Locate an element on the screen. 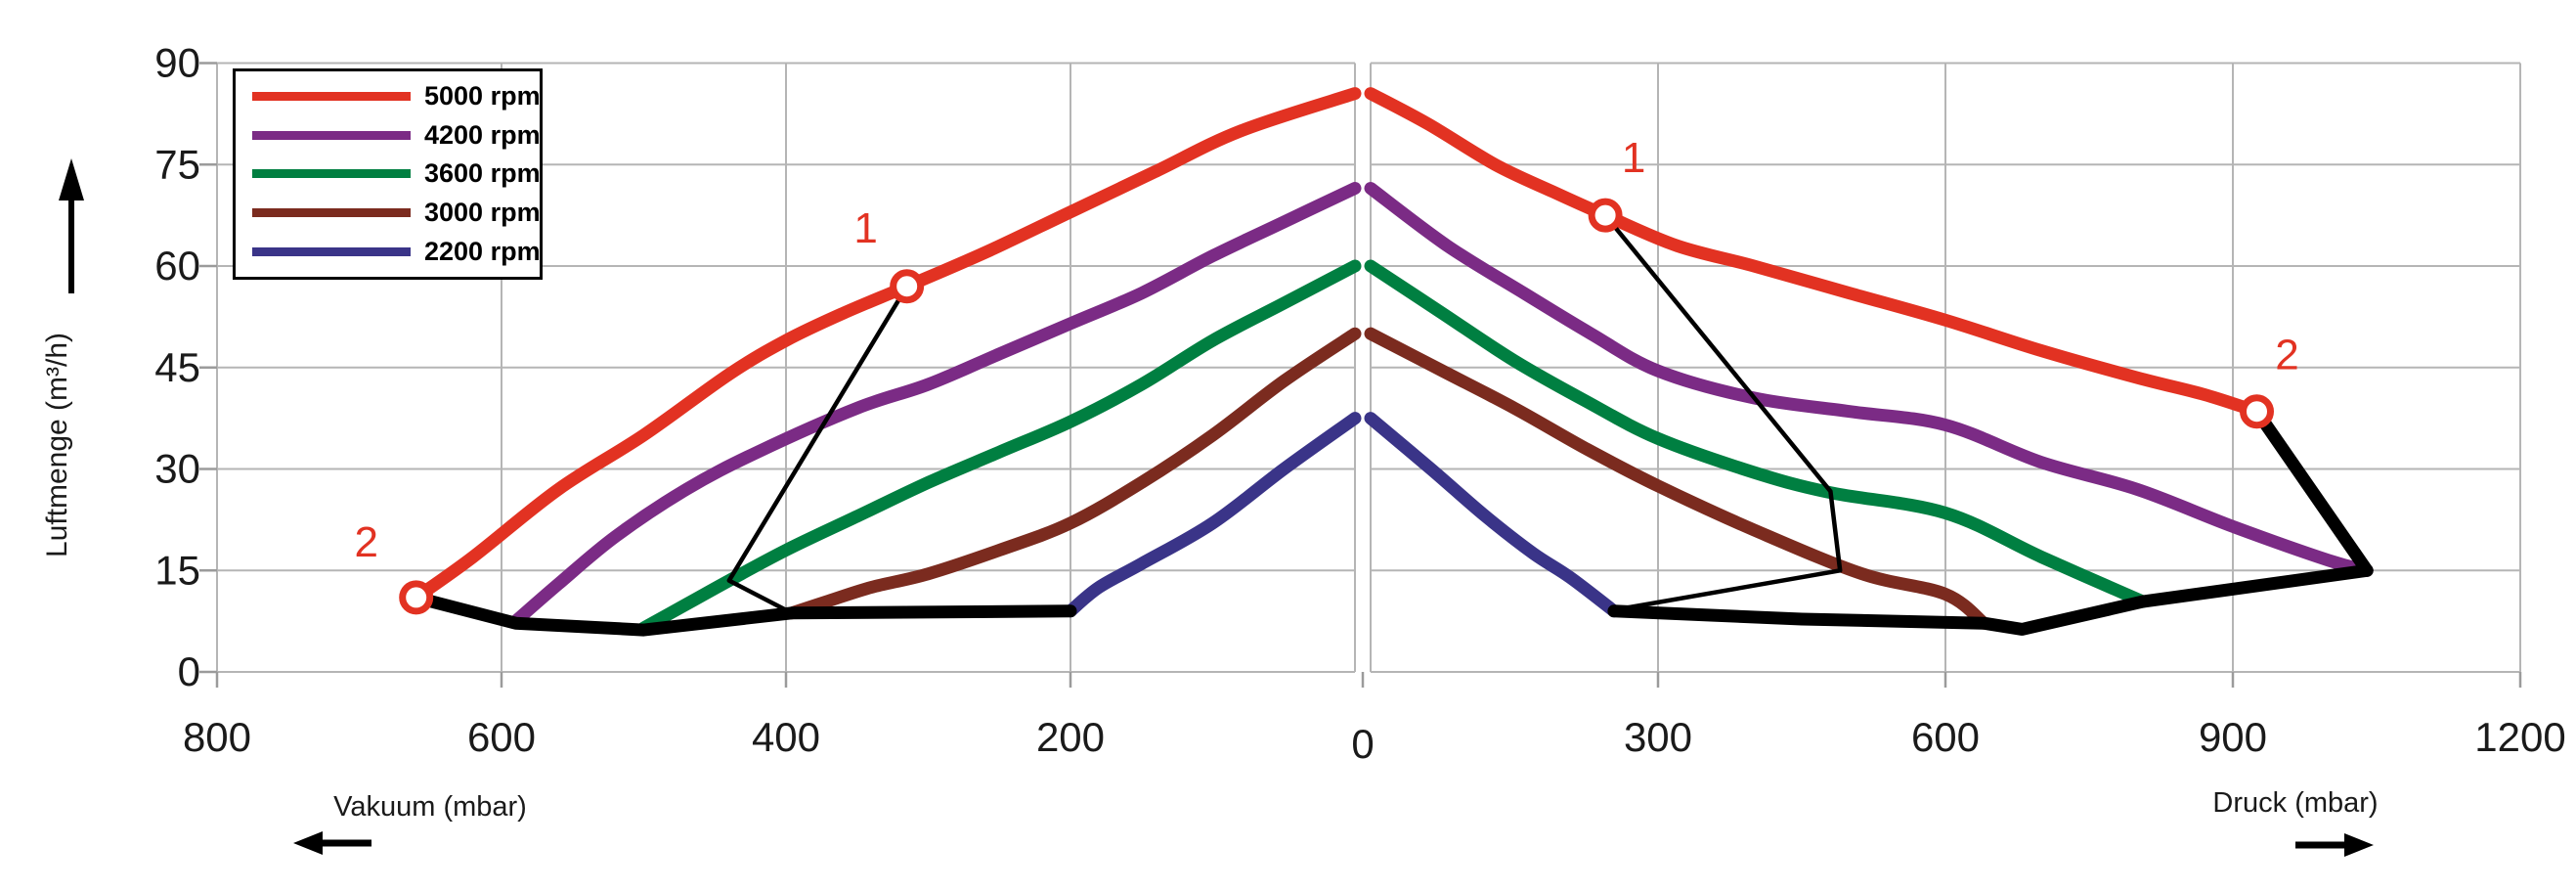 This screenshot has height=891, width=2576. y-tick-label: 0 is located at coordinates (189, 671).